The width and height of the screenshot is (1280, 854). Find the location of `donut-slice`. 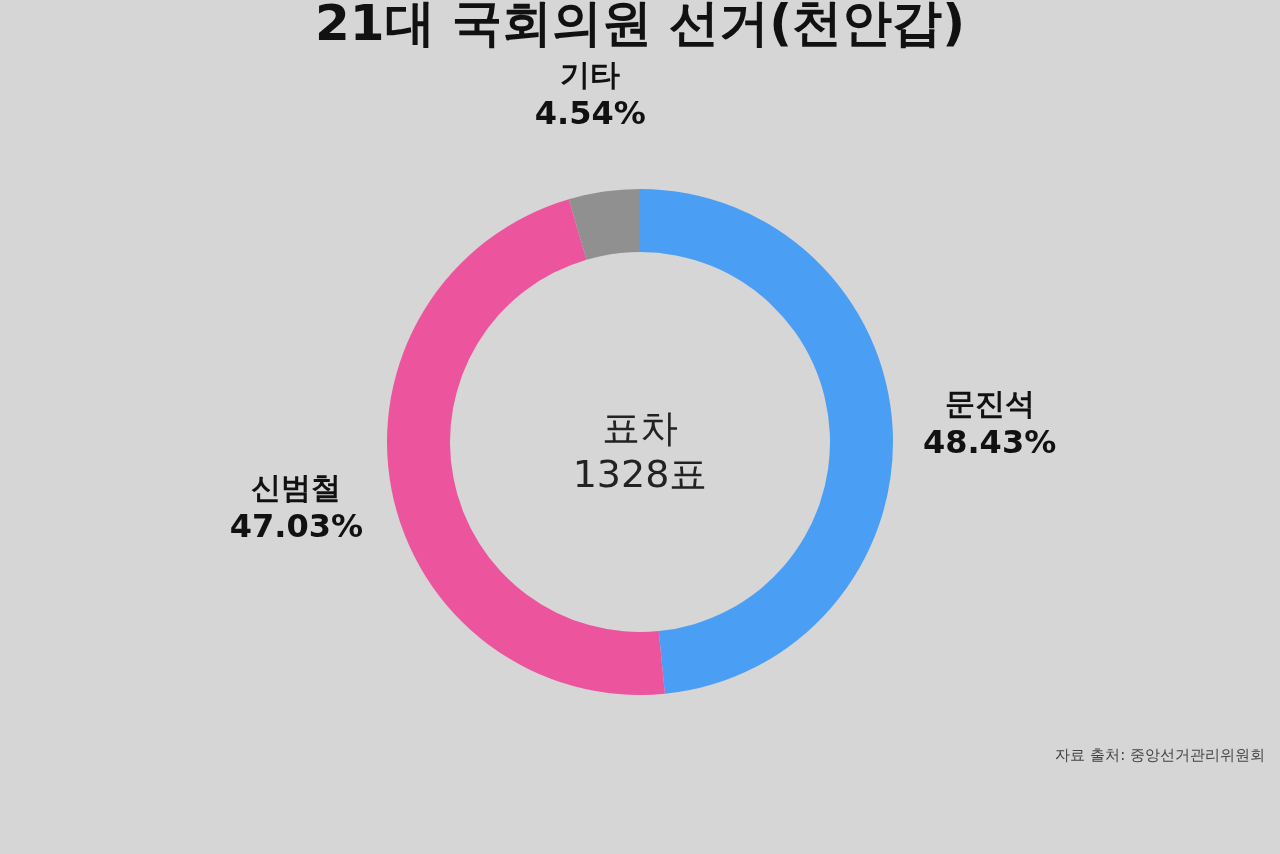

donut-slice is located at coordinates (604, 224).